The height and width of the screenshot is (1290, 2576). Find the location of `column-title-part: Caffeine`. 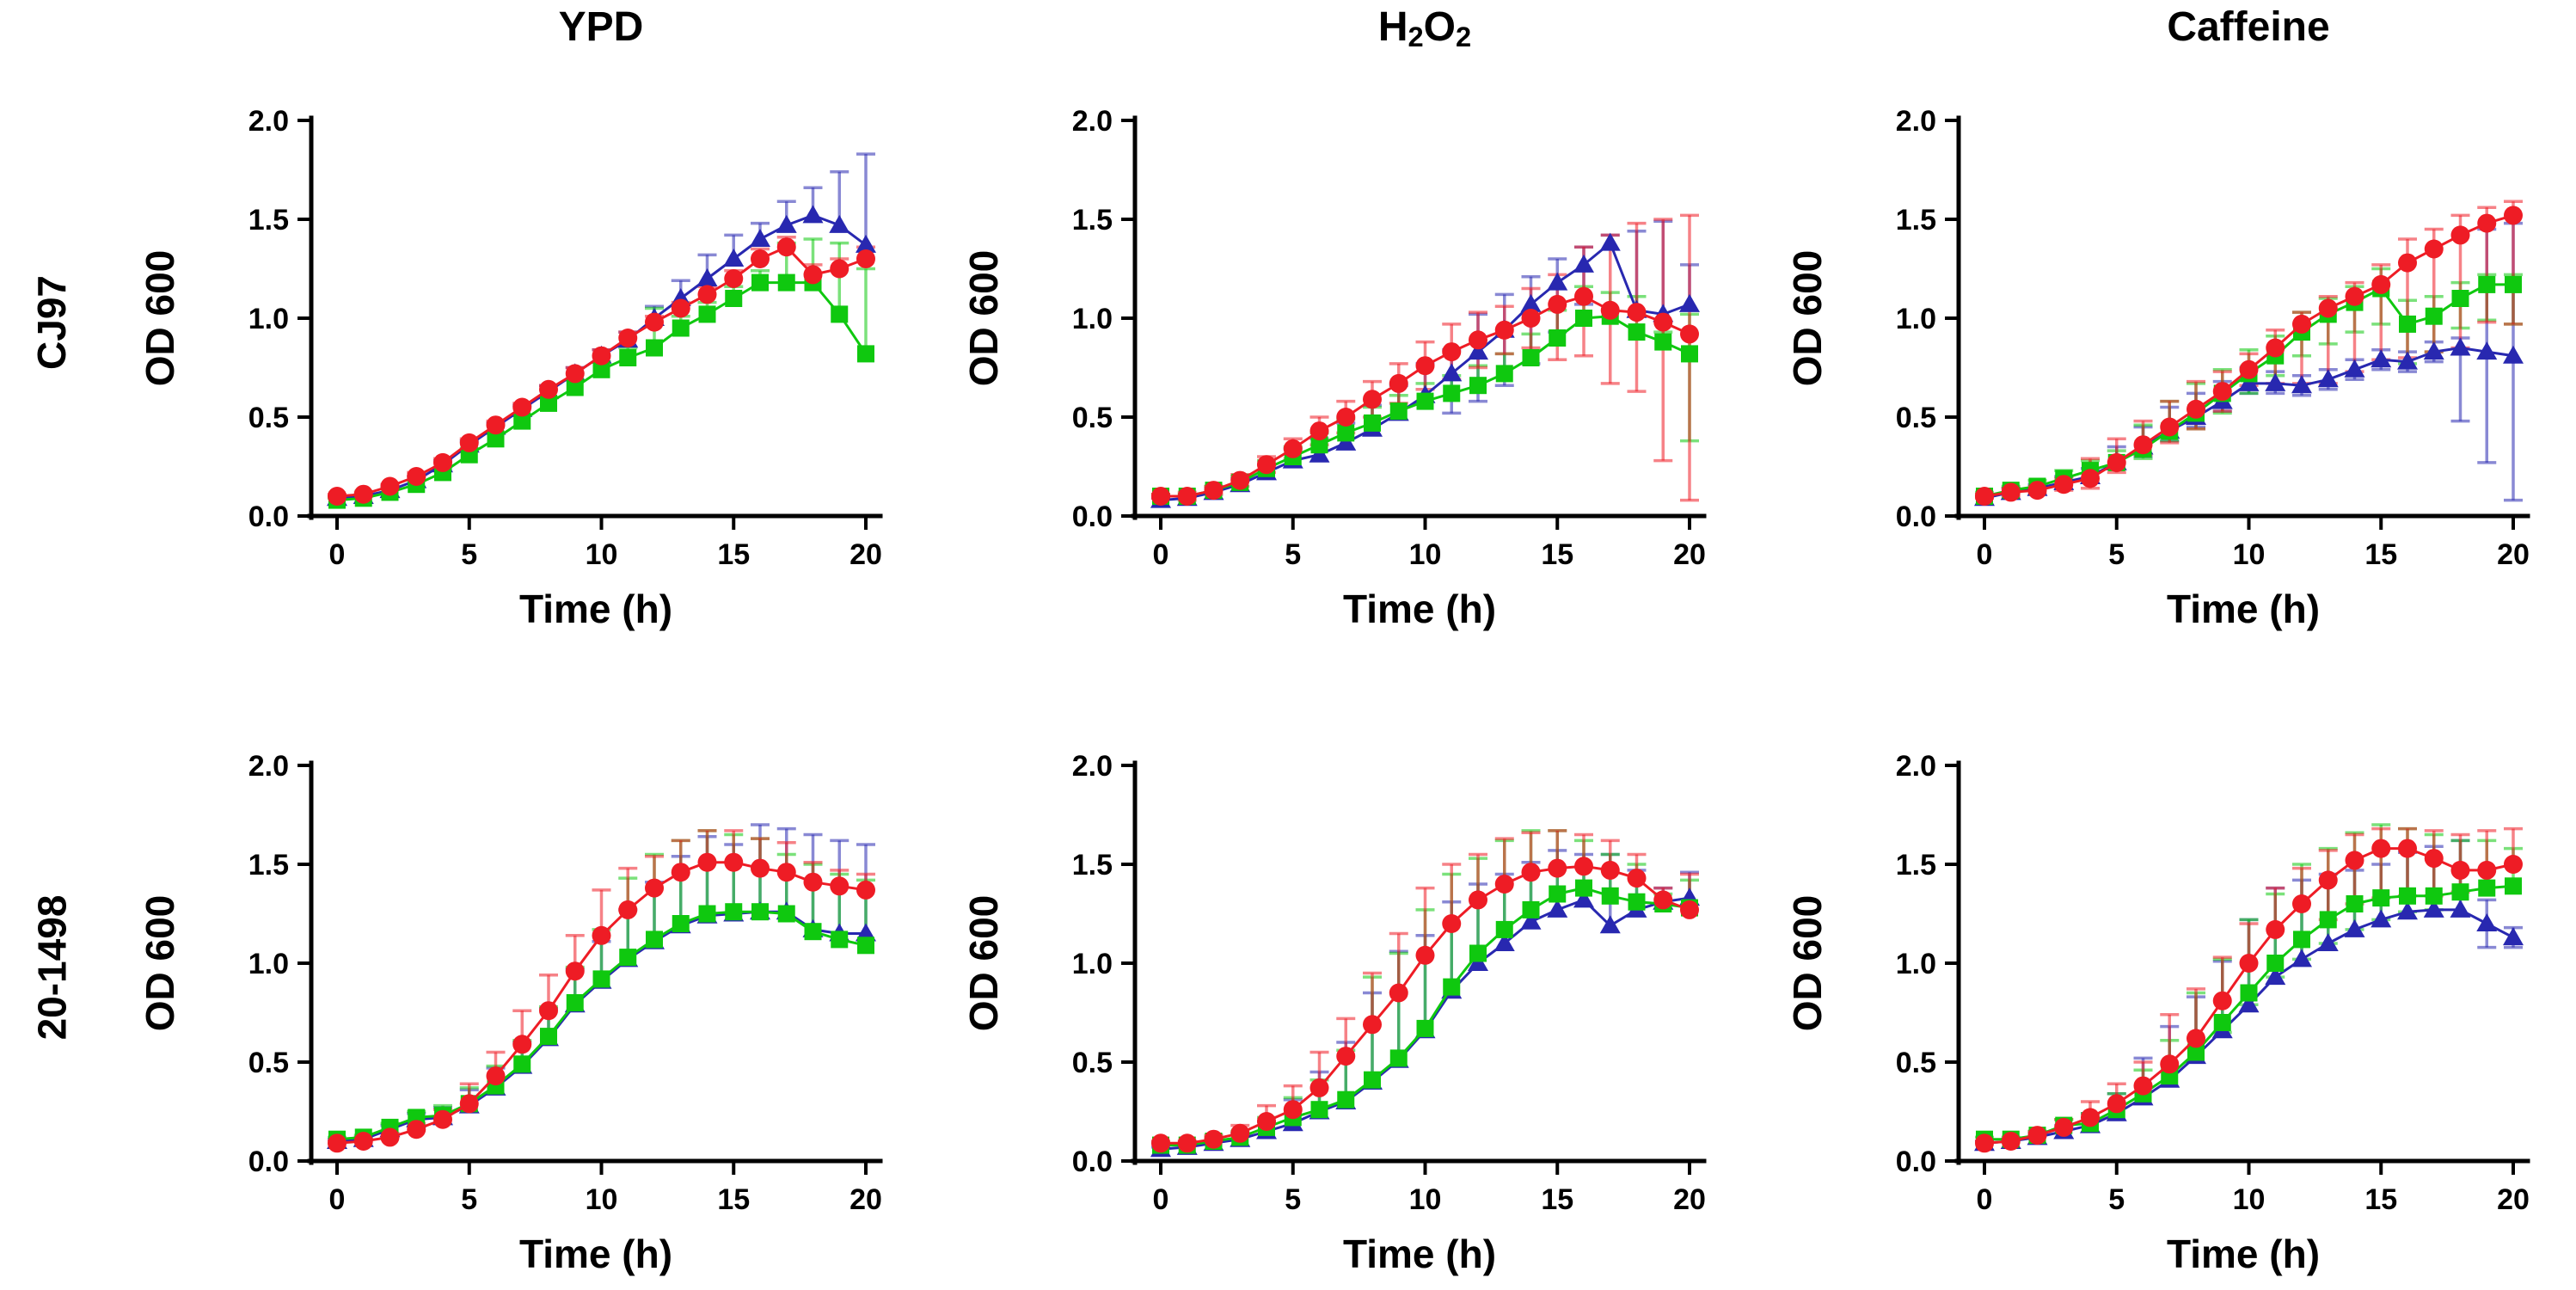

column-title-part: Caffeine is located at coordinates (2248, 27).